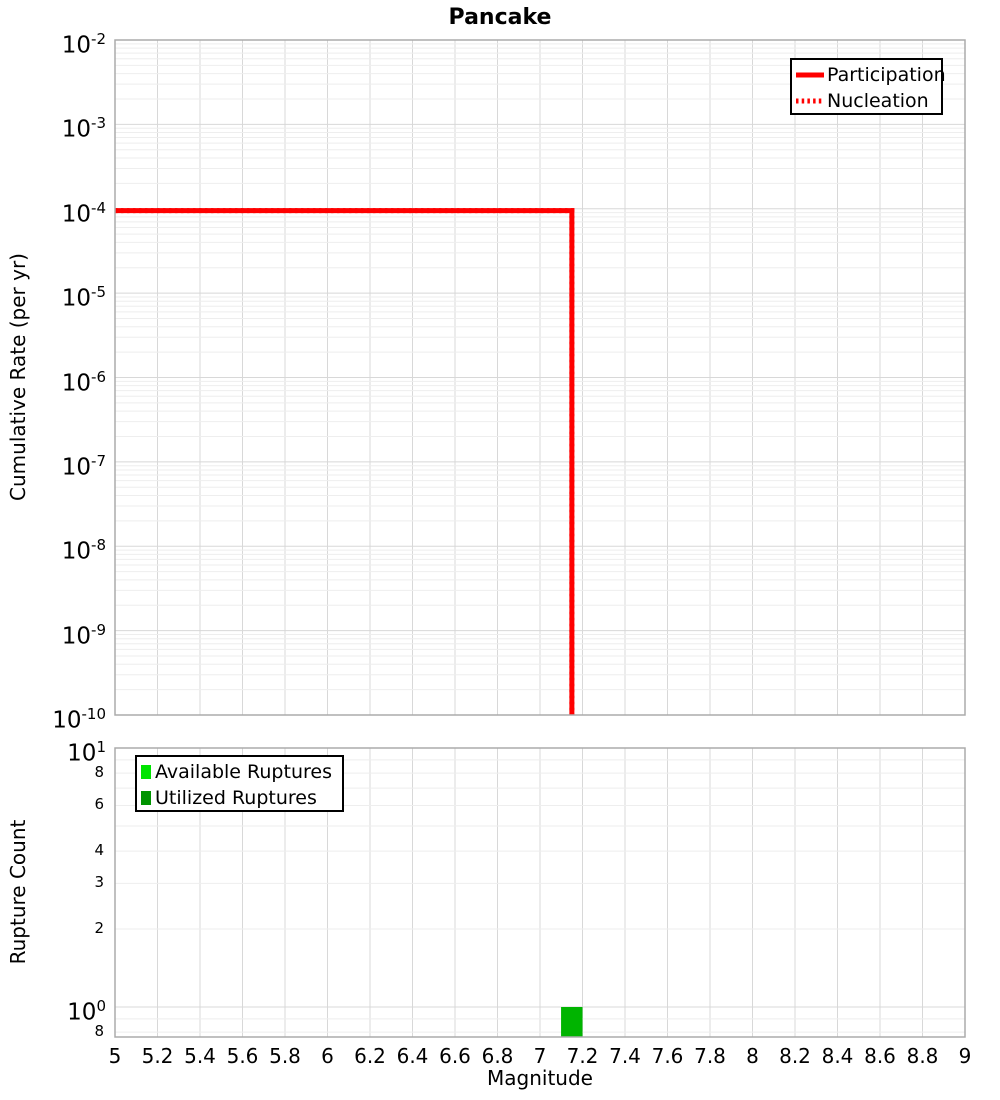  Describe the element at coordinates (285, 1056) in the screenshot. I see `x-tick-label: 5.8` at that location.